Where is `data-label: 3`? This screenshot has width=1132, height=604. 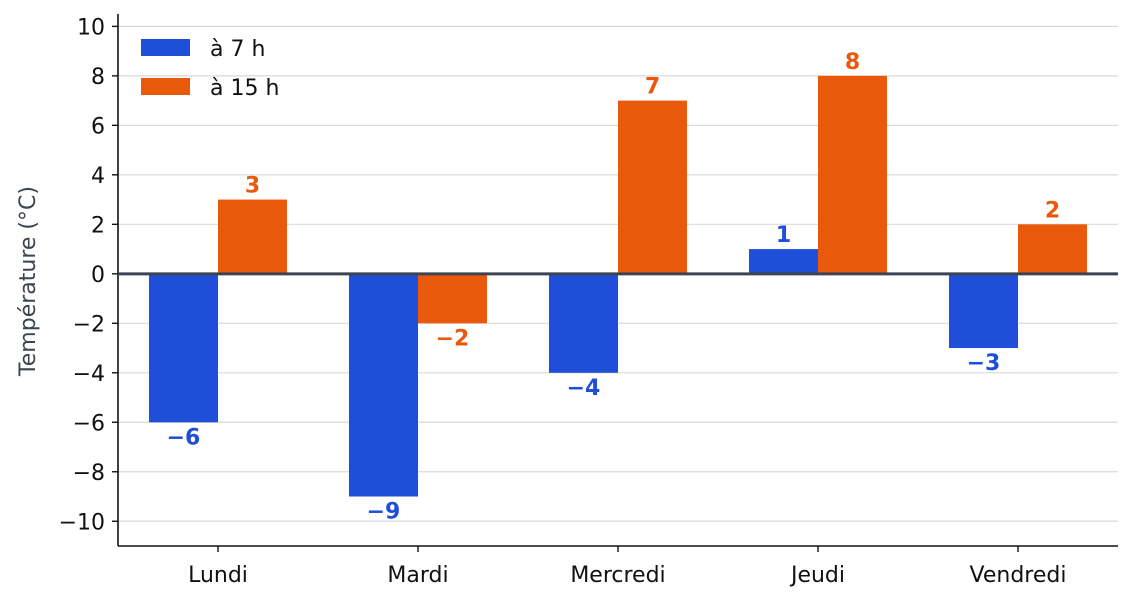 data-label: 3 is located at coordinates (252, 186).